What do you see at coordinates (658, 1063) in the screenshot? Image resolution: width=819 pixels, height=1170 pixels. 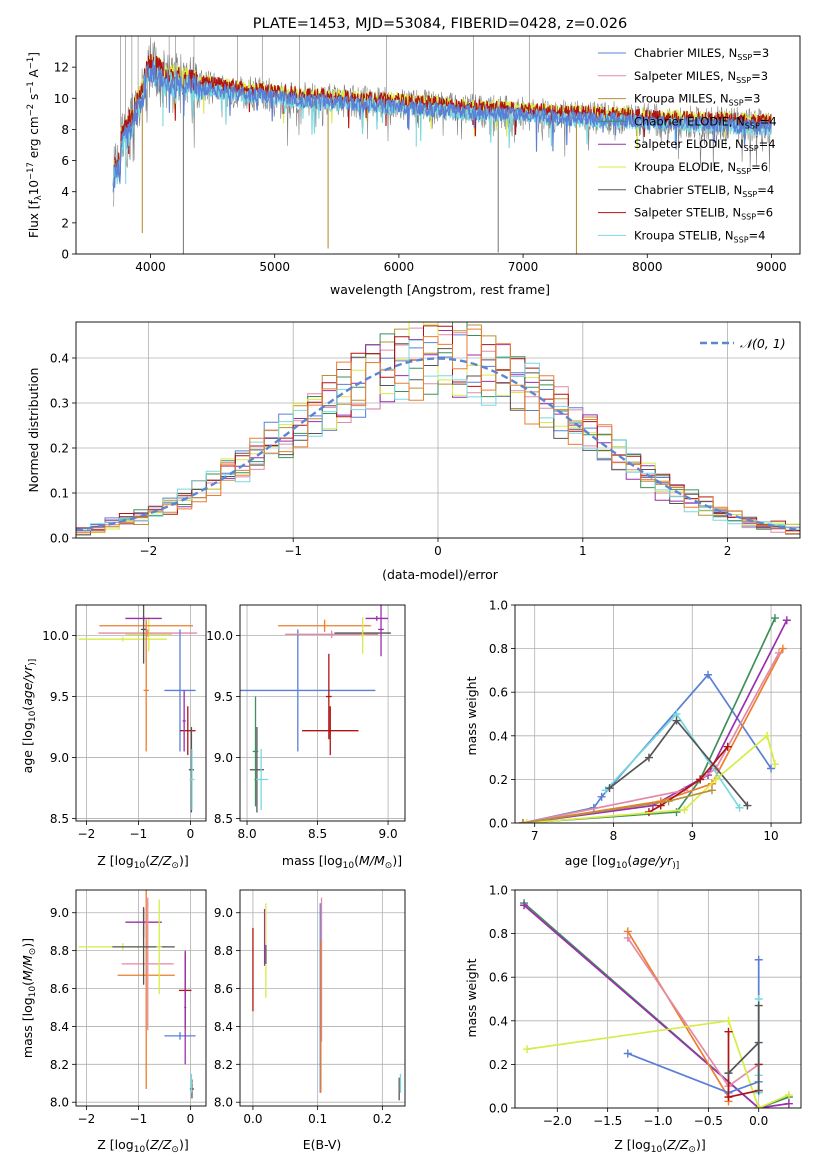 I see `weight-line-kroupa_elodie` at bounding box center [658, 1063].